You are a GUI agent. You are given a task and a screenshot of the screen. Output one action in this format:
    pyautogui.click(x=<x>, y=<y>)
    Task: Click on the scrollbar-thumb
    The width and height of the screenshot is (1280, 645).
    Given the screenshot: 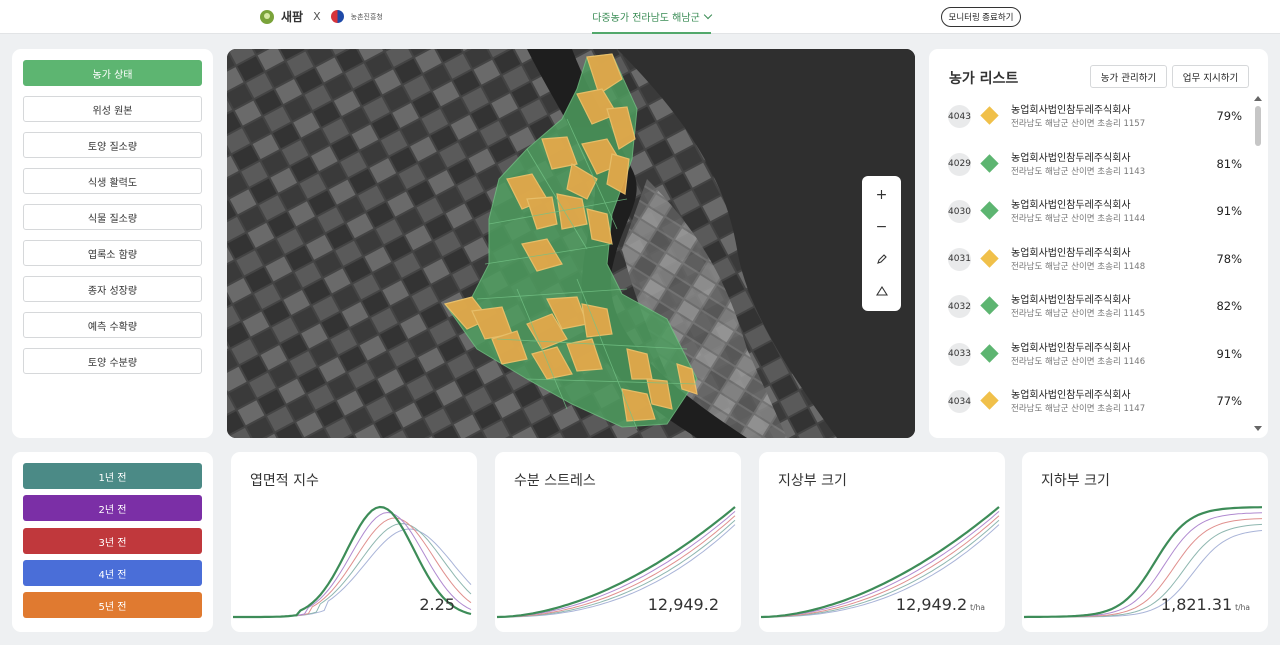 What is the action you would take?
    pyautogui.click(x=1258, y=126)
    